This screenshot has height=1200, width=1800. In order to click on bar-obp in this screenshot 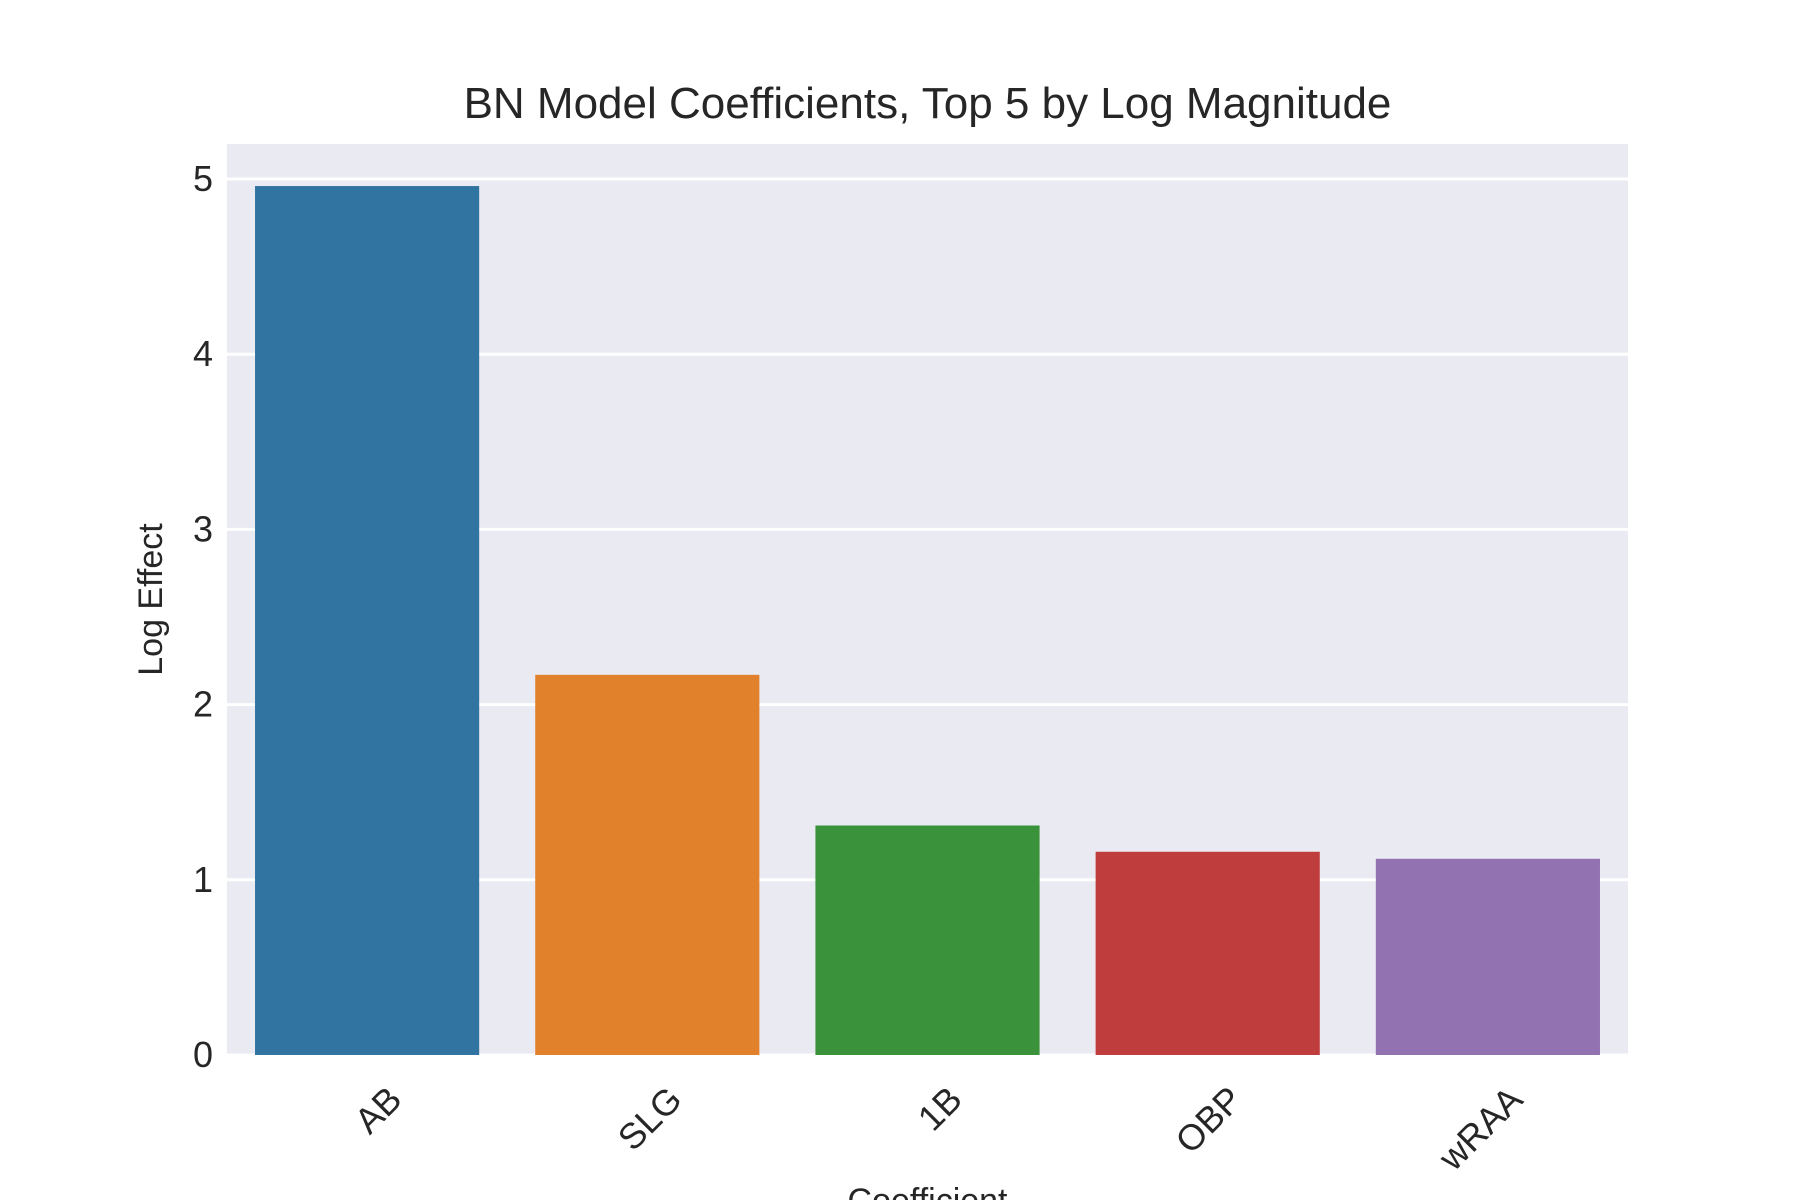, I will do `click(1207, 953)`.